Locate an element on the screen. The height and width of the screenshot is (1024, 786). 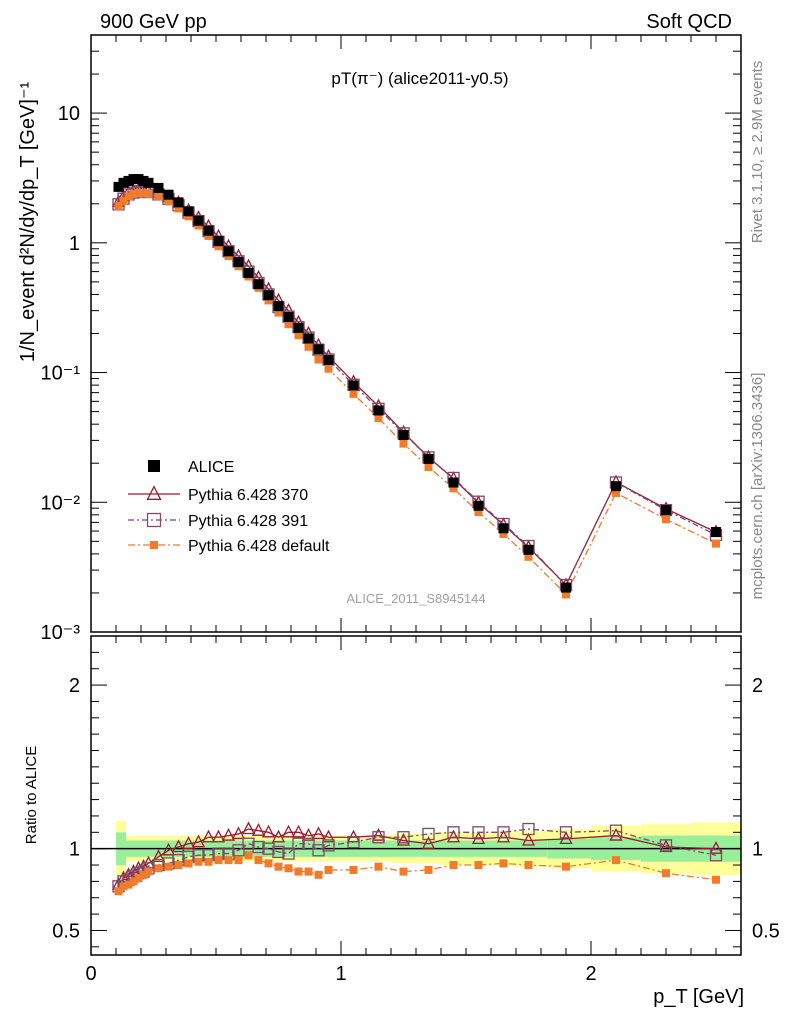
ratio-y-axis-label: Ratio to ALICE is located at coordinates (31, 795).